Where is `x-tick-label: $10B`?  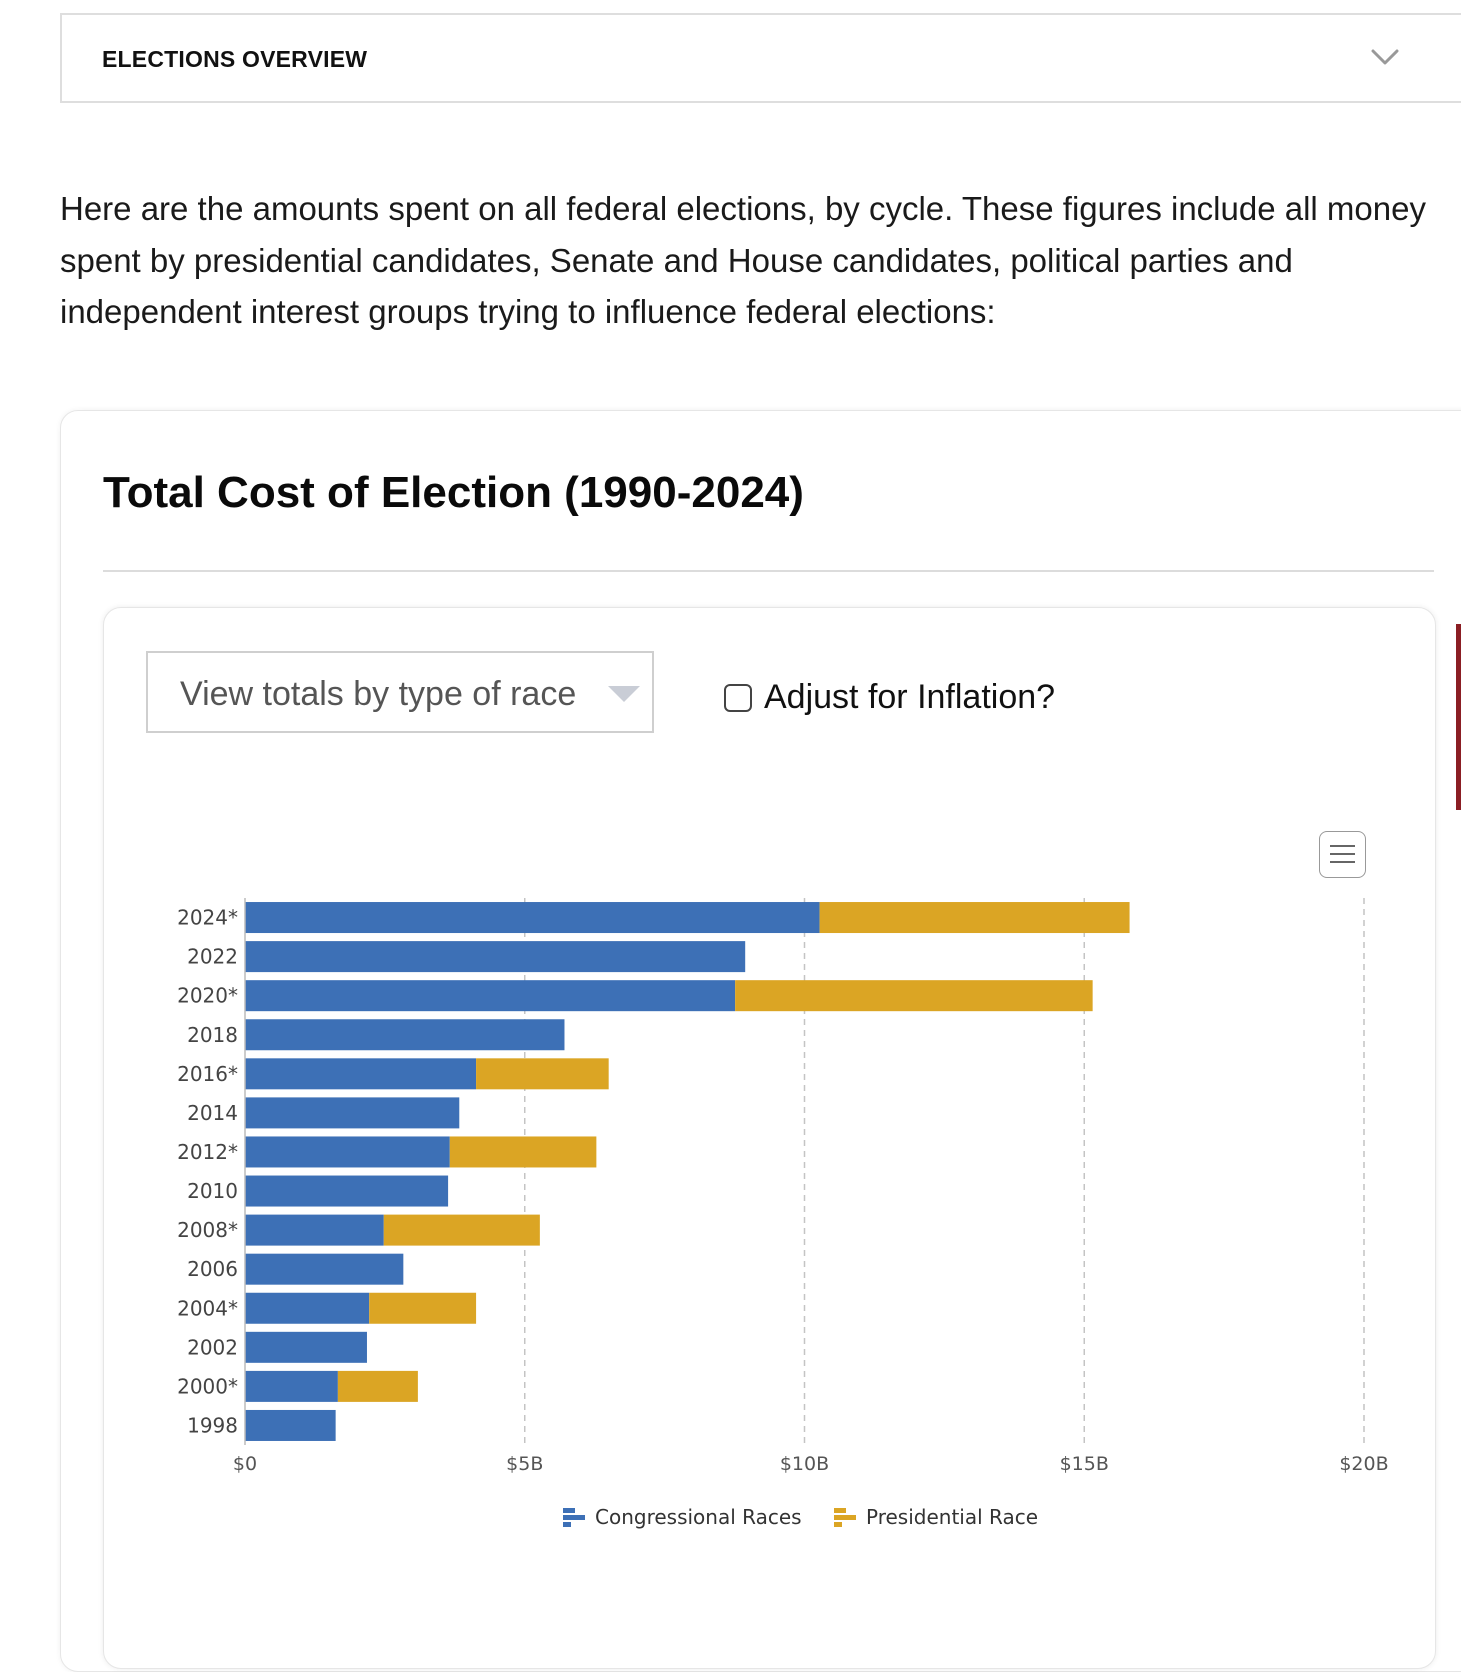
x-tick-label: $10B is located at coordinates (804, 1464).